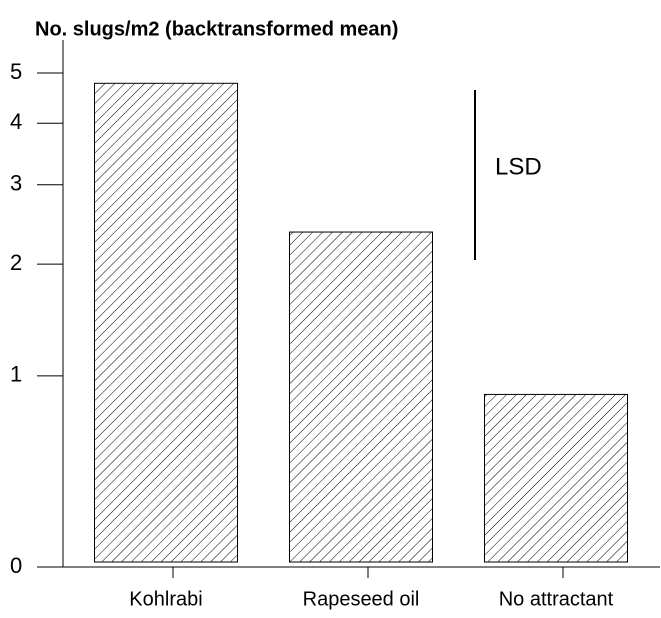 The image size is (661, 618). What do you see at coordinates (16, 374) in the screenshot?
I see `y-tick-label: 1` at bounding box center [16, 374].